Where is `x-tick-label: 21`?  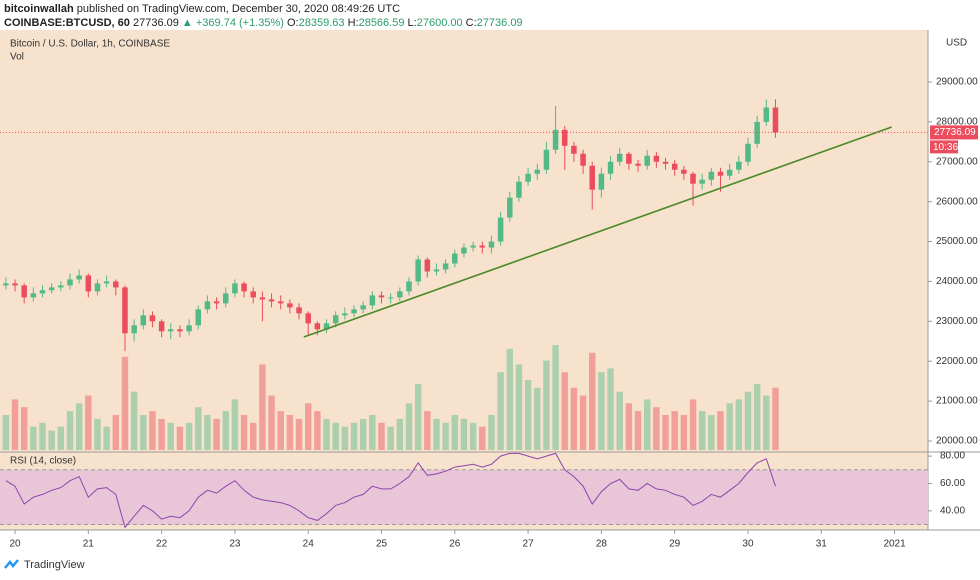 x-tick-label: 21 is located at coordinates (89, 544).